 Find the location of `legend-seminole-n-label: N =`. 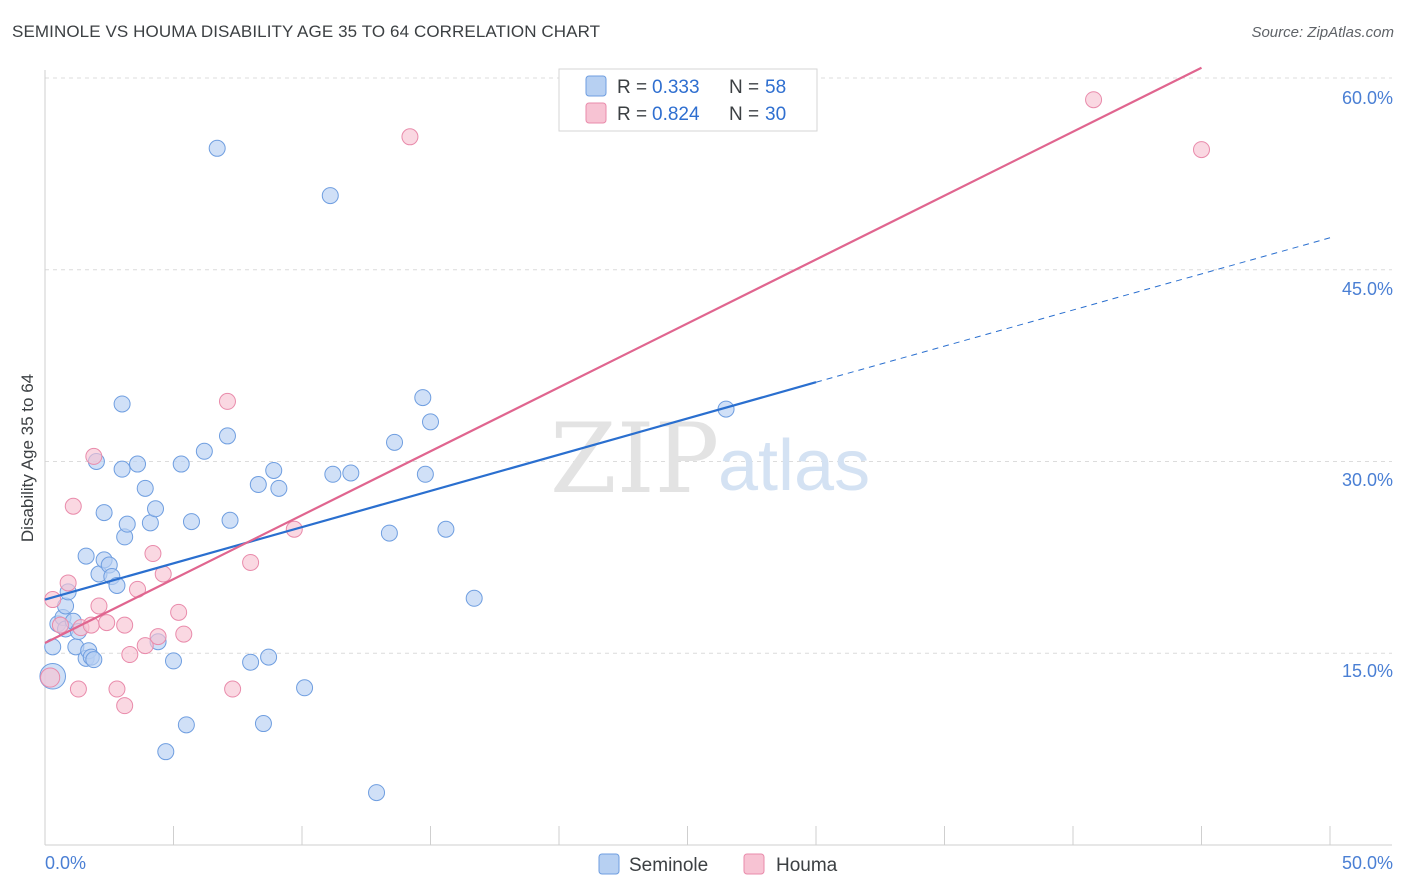

legend-seminole-n-label: N = is located at coordinates (744, 87).